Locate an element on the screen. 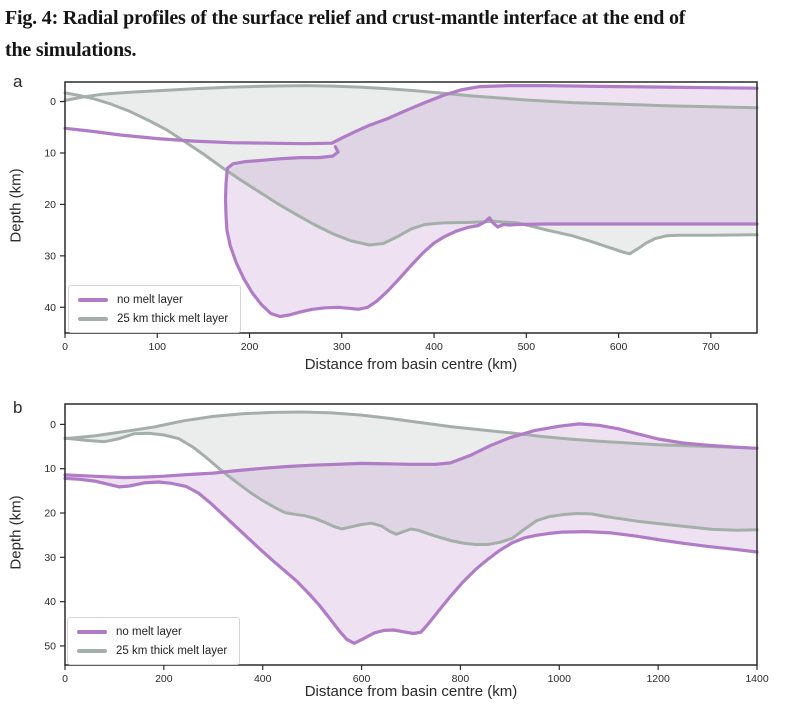 This screenshot has height=709, width=785. panel-b-legend: no melt layer 25 km thick melt layer is located at coordinates (154, 641).